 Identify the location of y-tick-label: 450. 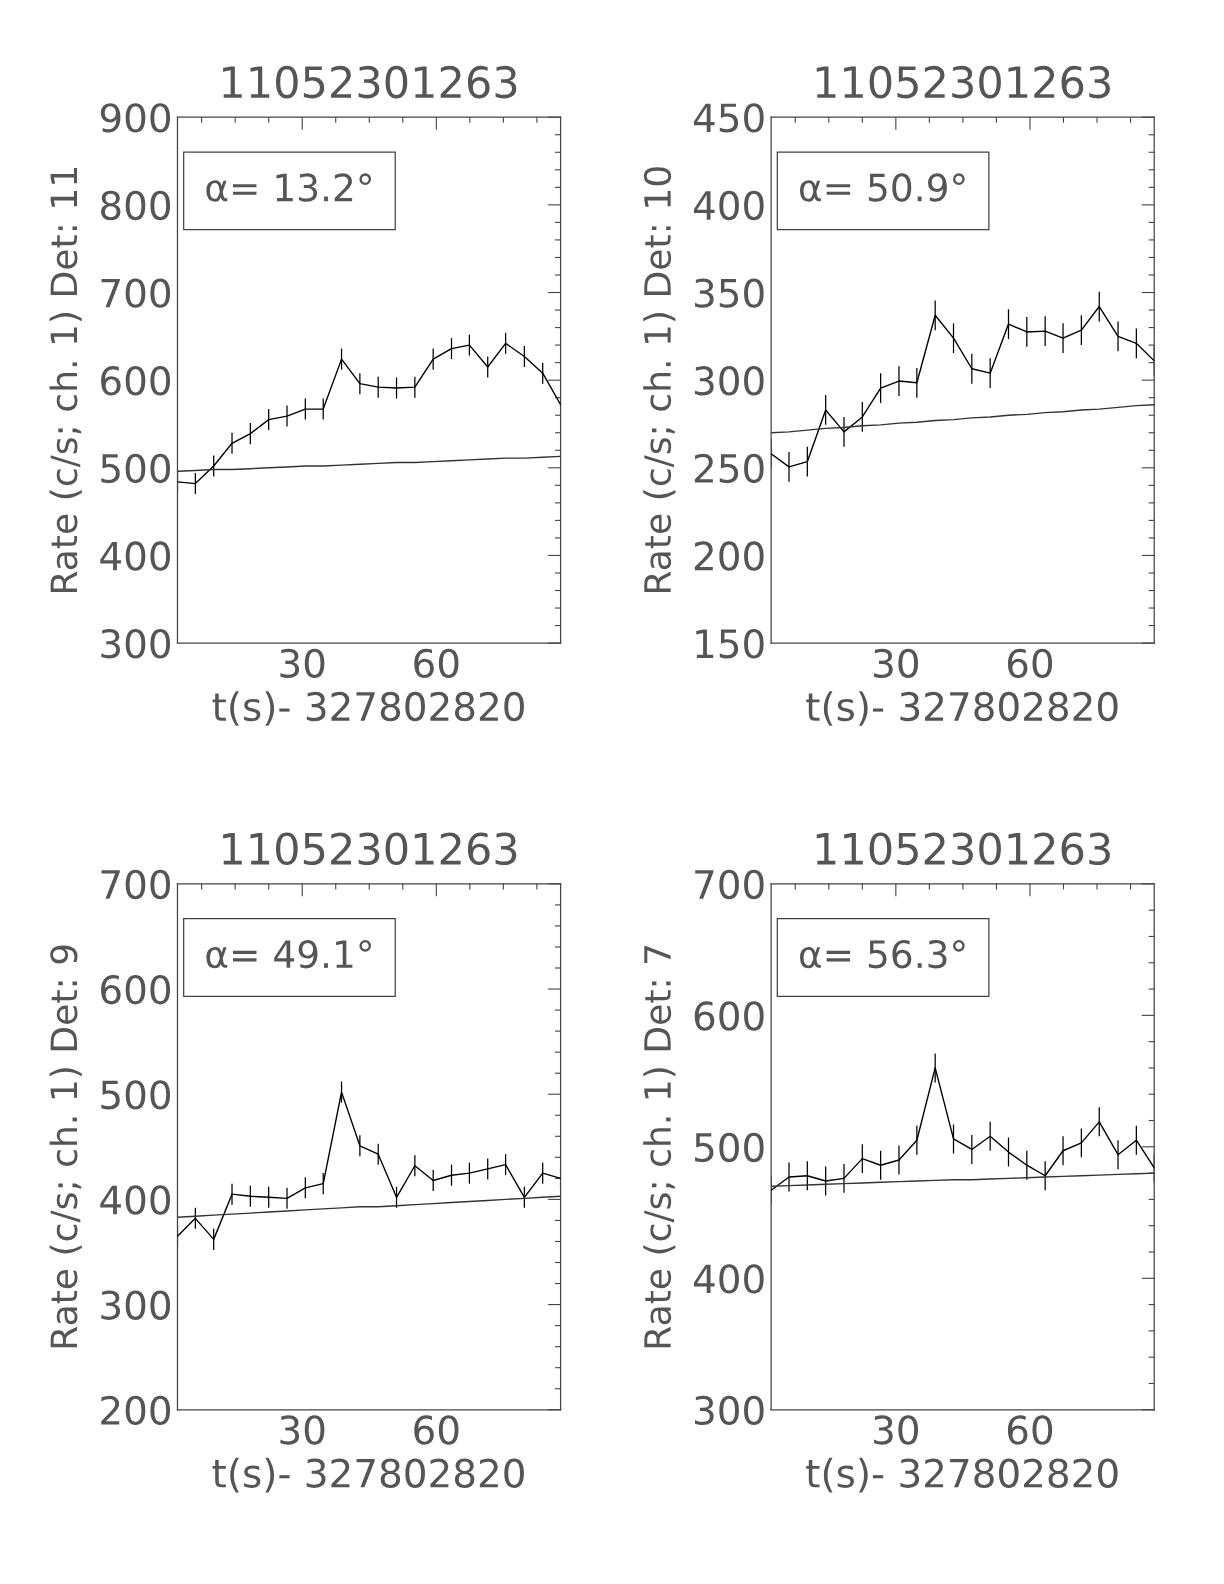
(728, 118).